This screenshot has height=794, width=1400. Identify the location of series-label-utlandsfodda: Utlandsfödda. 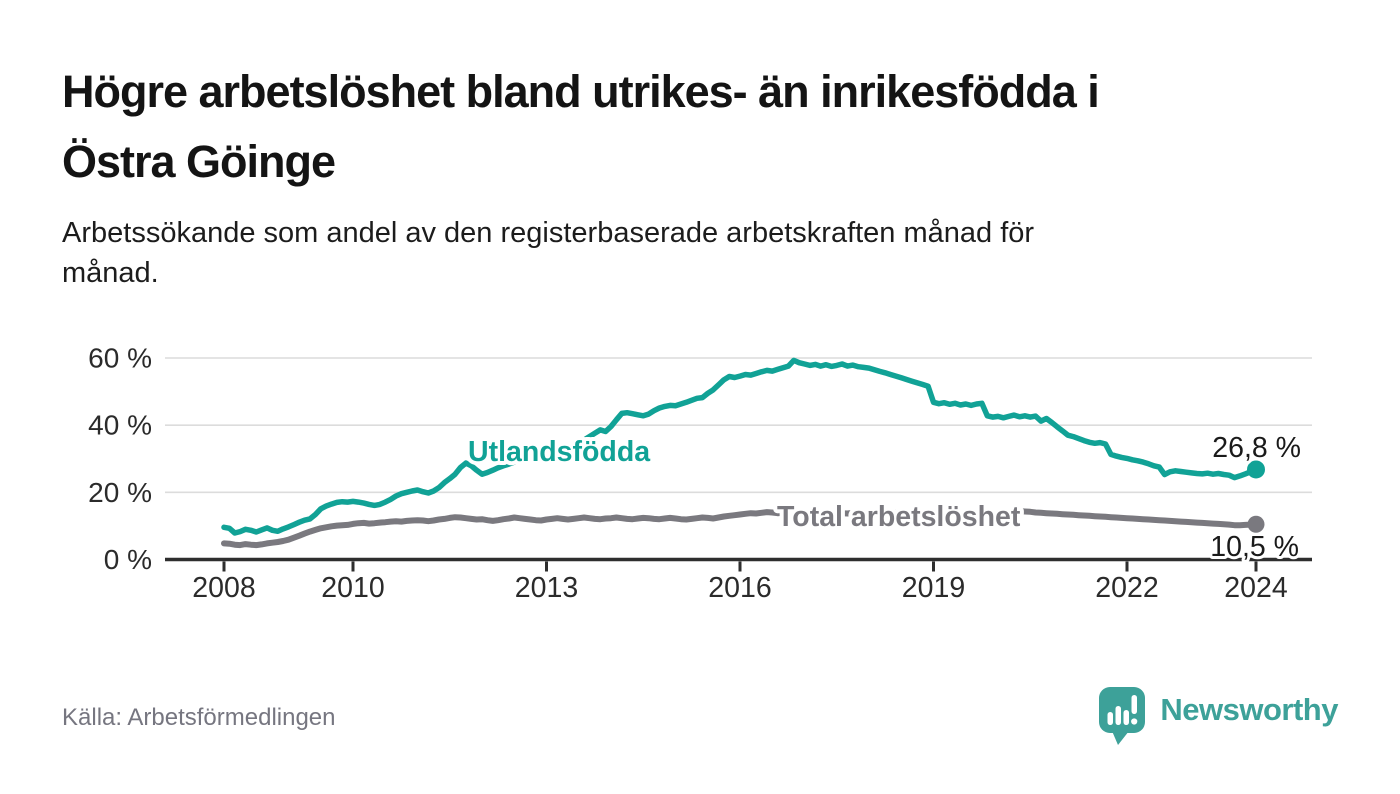
(559, 452).